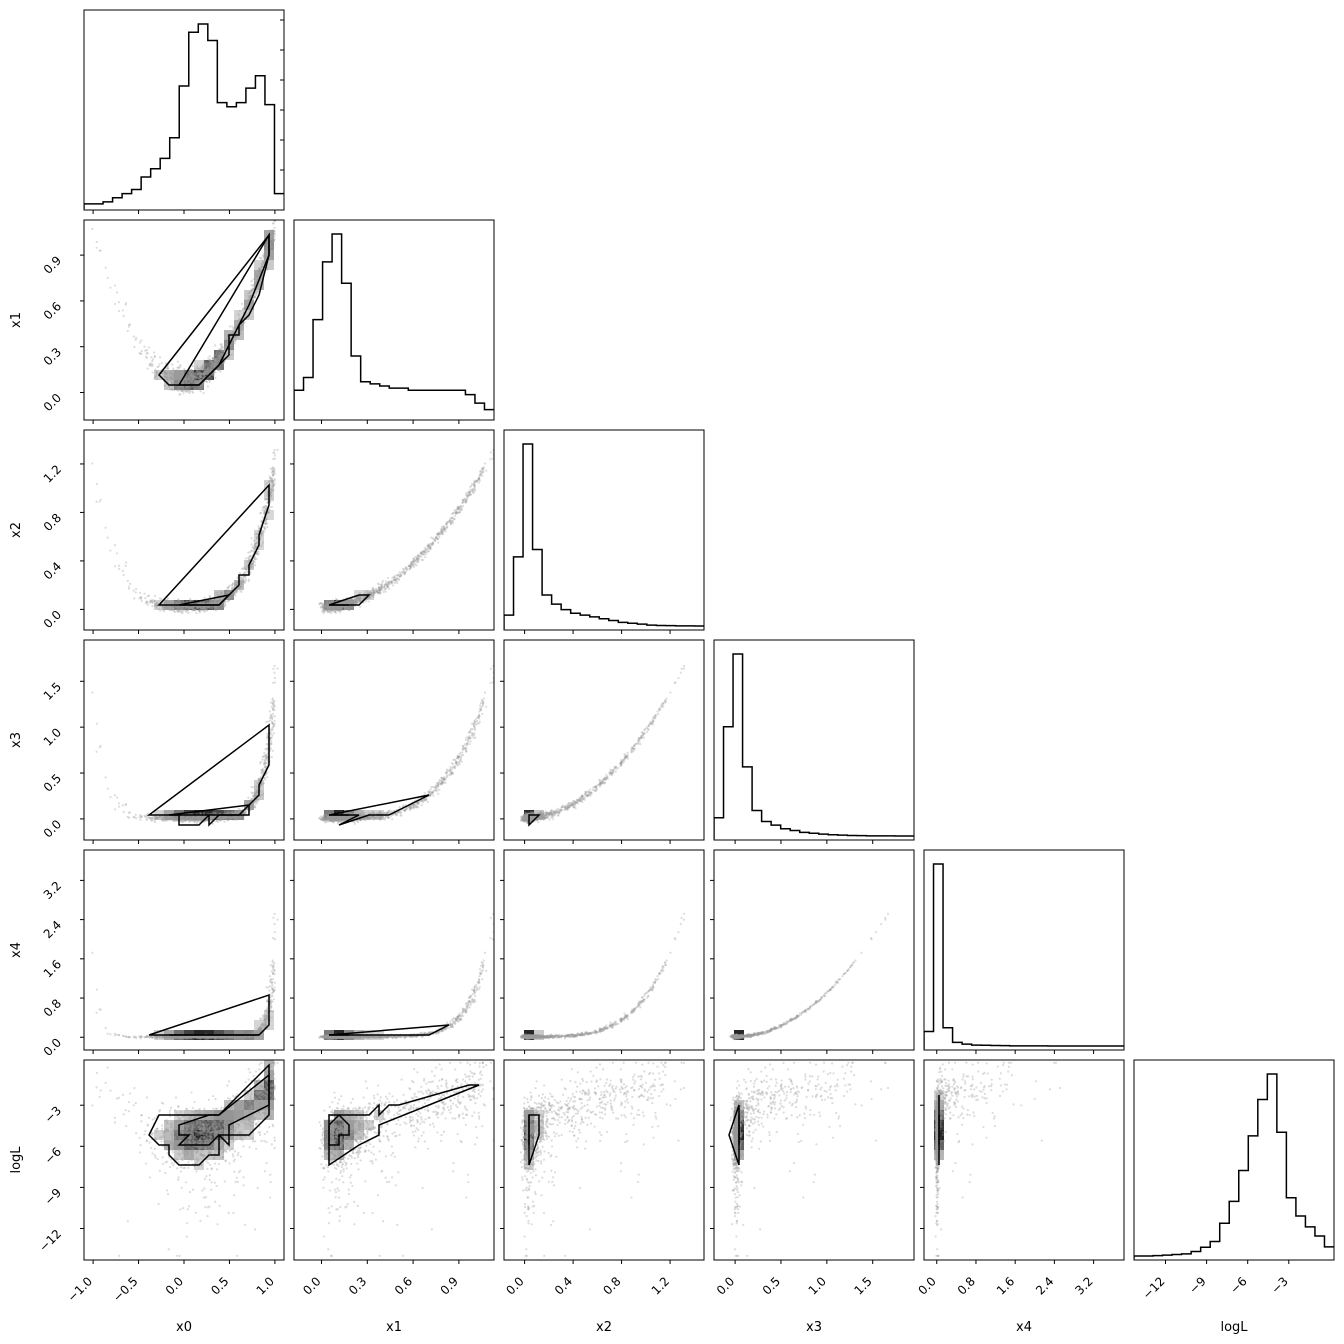 The width and height of the screenshot is (1344, 1344). Describe the element at coordinates (394, 326) in the screenshot. I see `histogram-x1` at that location.